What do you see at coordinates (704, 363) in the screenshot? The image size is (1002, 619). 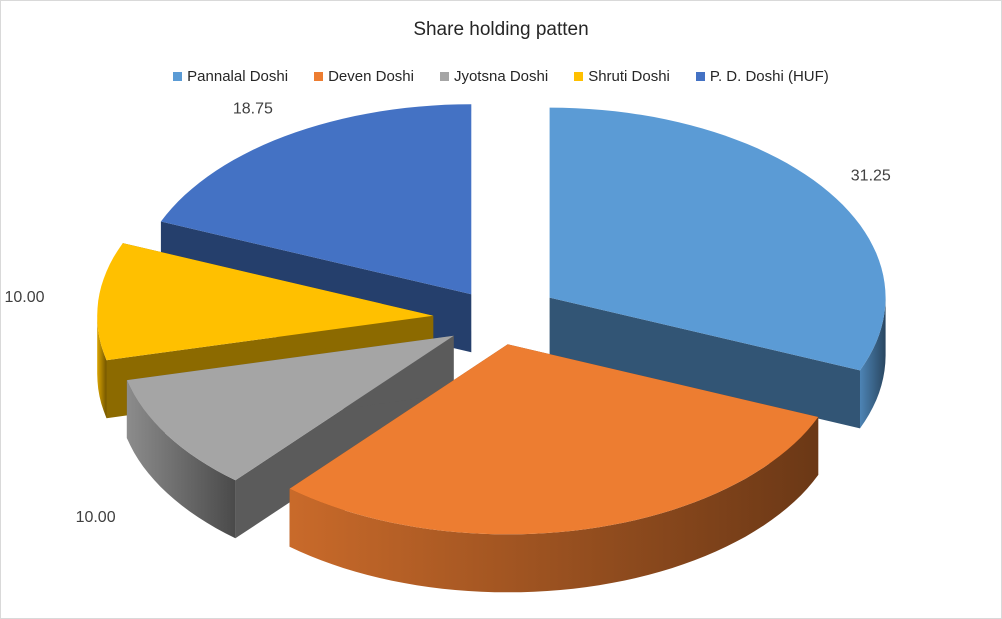 I see `slice-wall` at bounding box center [704, 363].